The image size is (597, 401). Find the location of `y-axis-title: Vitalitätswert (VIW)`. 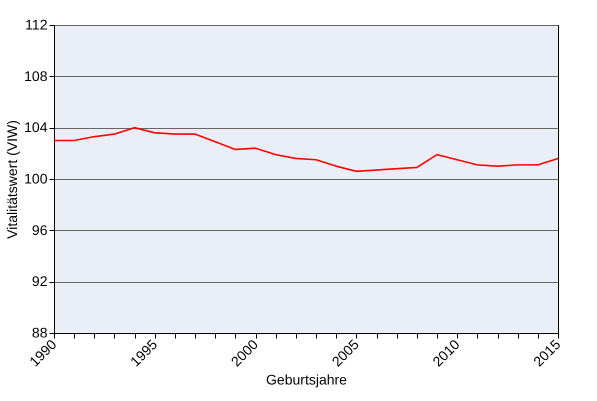

y-axis-title: Vitalitätswert (VIW) is located at coordinates (12, 179).